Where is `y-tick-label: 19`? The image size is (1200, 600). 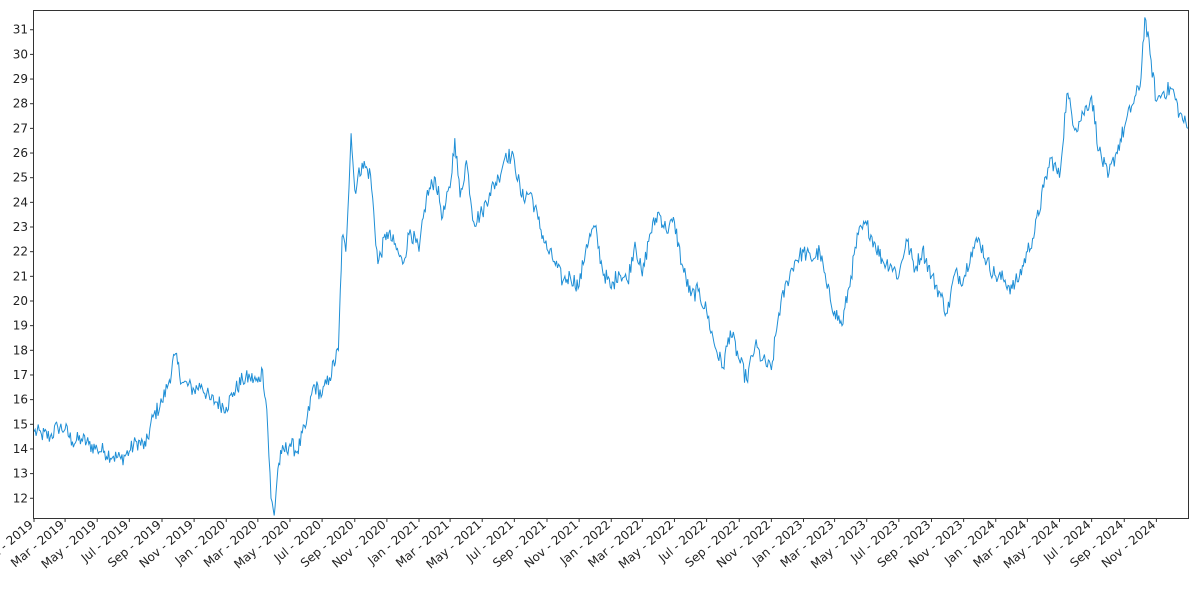 y-tick-label: 19 is located at coordinates (20, 326).